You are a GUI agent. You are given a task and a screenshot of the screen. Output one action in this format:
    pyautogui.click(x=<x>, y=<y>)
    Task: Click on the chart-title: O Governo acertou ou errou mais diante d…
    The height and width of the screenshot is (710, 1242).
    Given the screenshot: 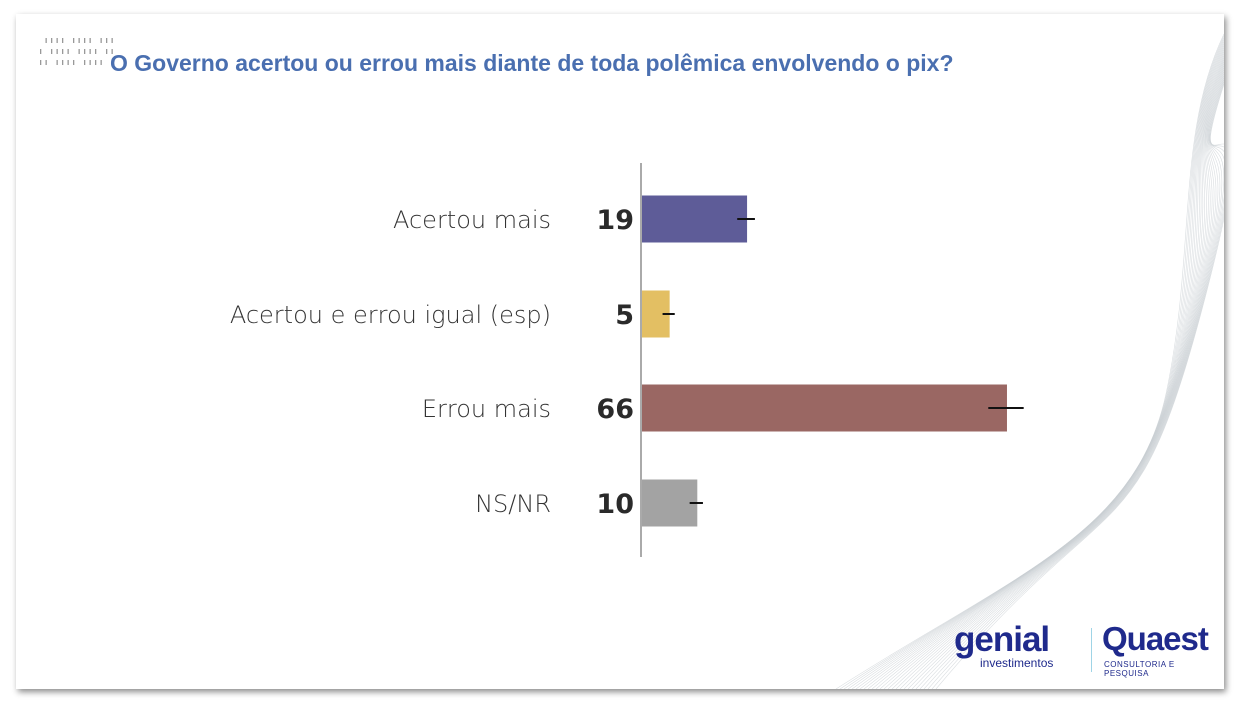 What is the action you would take?
    pyautogui.click(x=532, y=63)
    